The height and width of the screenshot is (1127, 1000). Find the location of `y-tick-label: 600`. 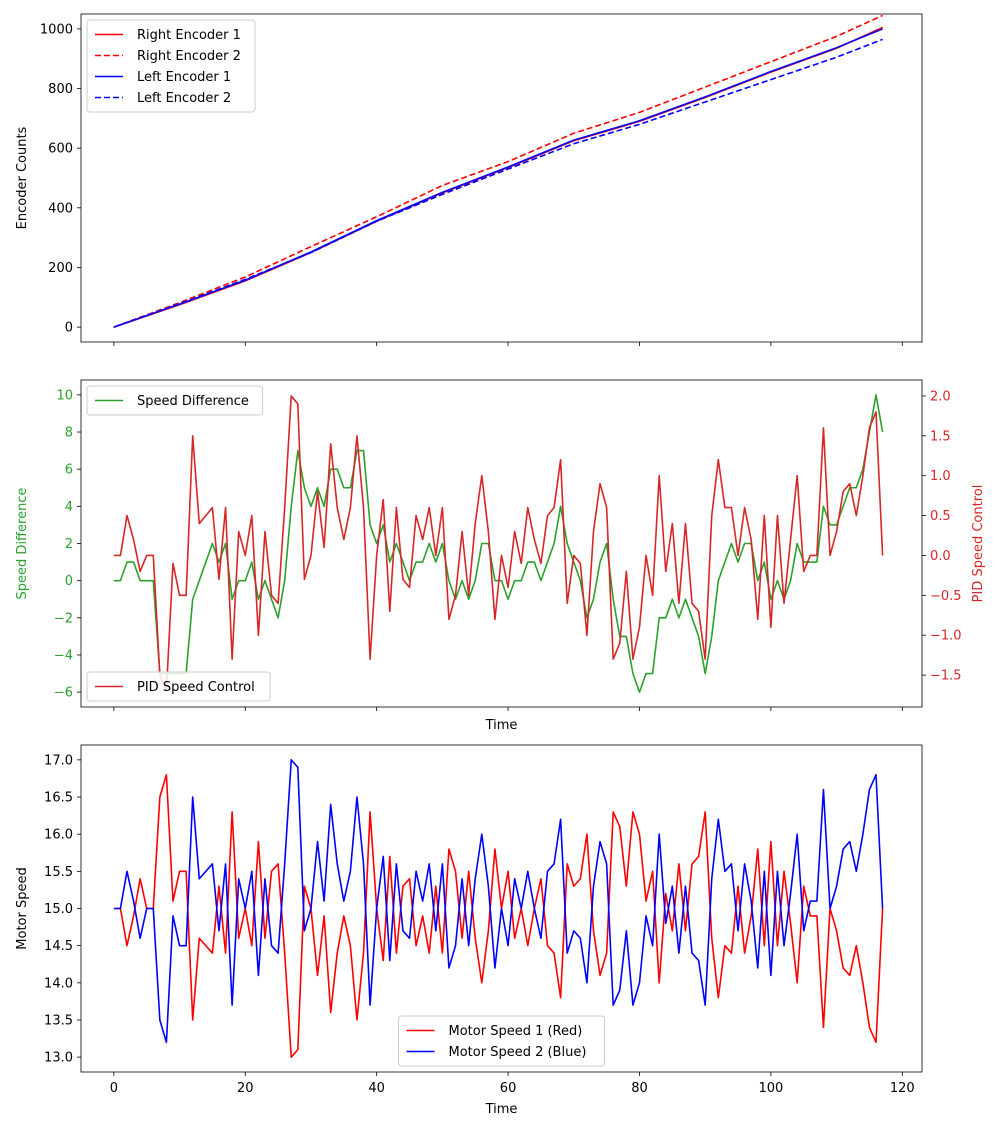

y-tick-label: 600 is located at coordinates (60, 149).